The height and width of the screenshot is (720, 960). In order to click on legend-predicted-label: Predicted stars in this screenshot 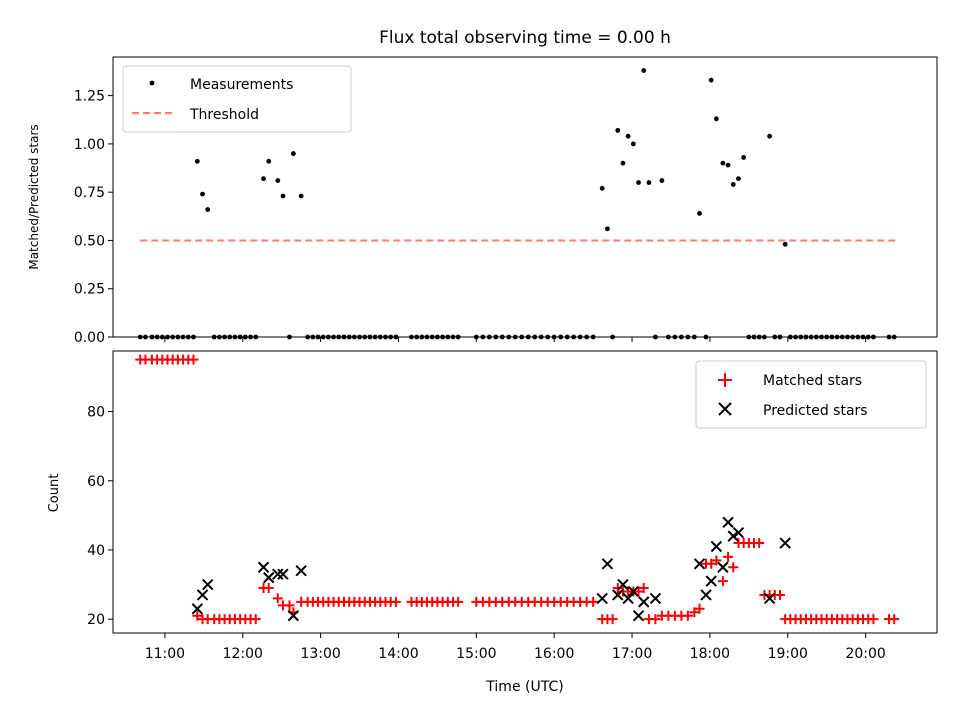, I will do `click(815, 411)`.